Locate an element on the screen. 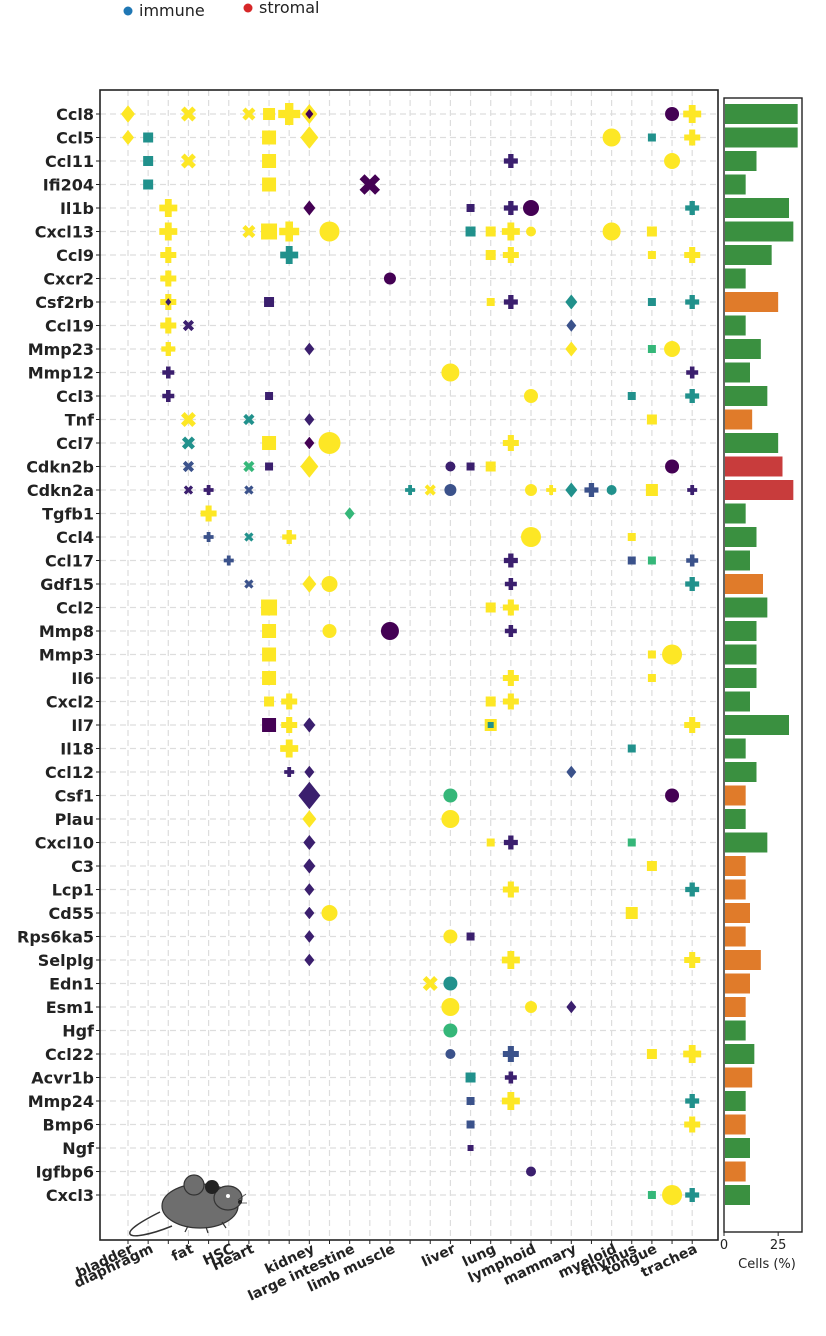 Image resolution: width=826 pixels, height=1336 pixels. gene-label: Mmp3 is located at coordinates (66, 655).